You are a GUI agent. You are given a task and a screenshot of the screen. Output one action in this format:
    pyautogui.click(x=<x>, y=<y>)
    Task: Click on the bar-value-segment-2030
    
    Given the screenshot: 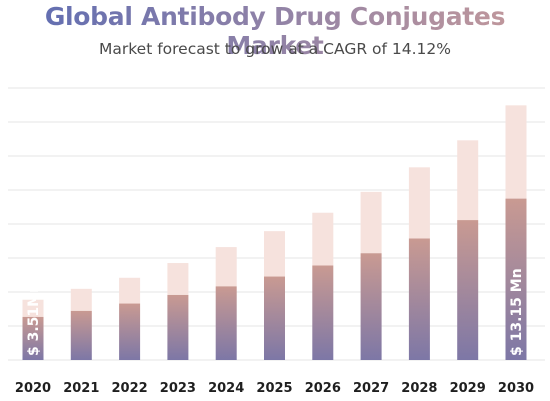 What is the action you would take?
    pyautogui.click(x=516, y=279)
    